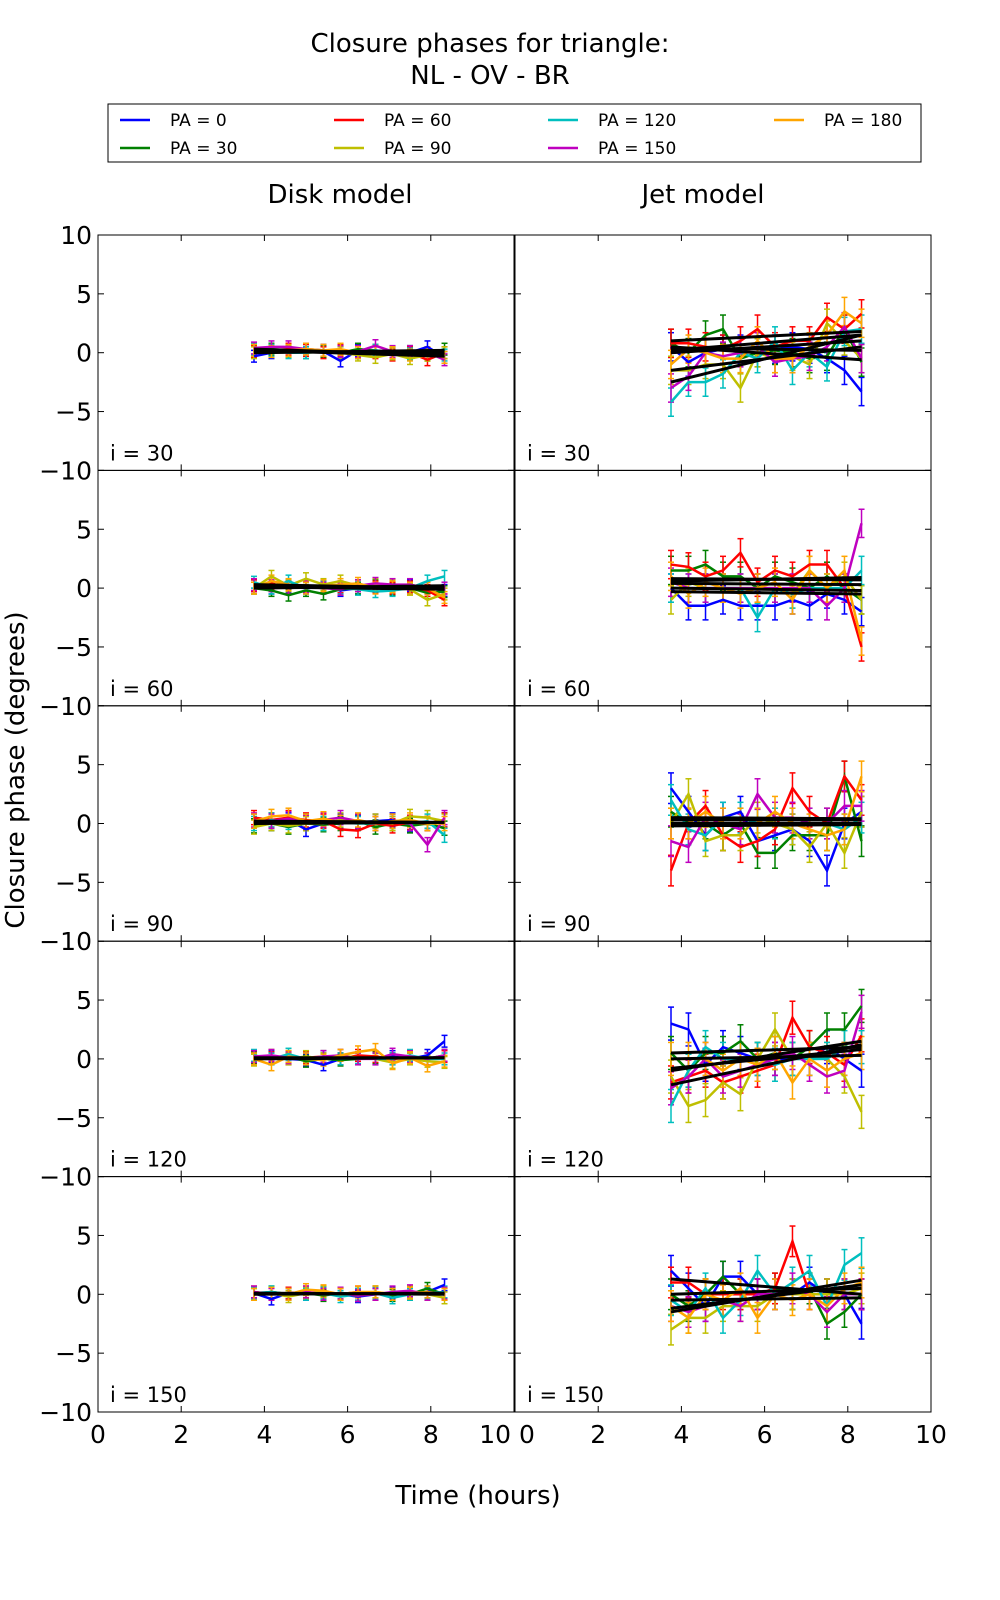  I want to click on legend-label: PA = 0, so click(198, 121).